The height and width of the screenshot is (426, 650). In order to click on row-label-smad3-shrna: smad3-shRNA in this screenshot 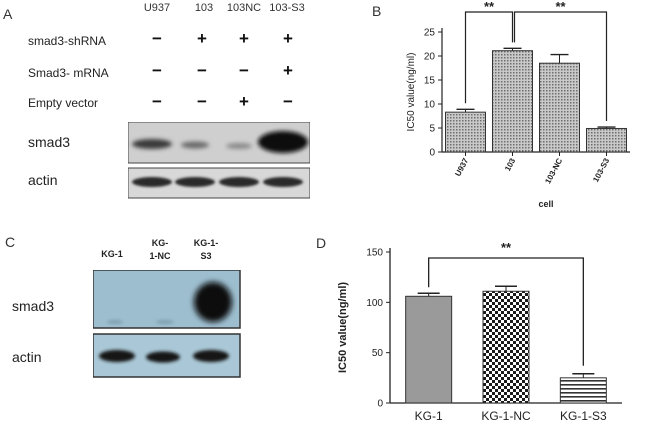, I will do `click(67, 41)`.